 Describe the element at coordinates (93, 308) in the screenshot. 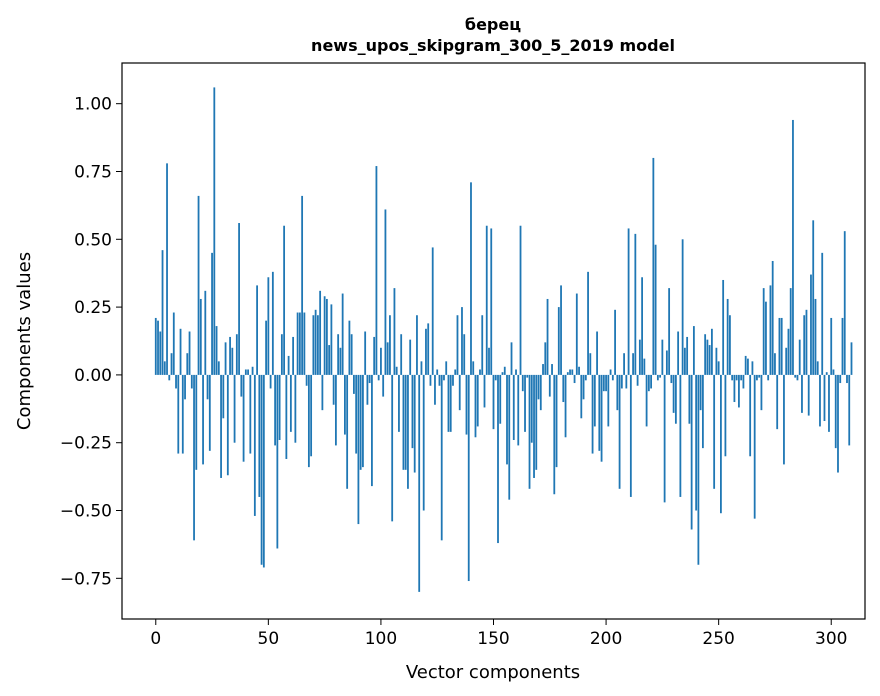

I see `y-tick-label: 0.25` at that location.